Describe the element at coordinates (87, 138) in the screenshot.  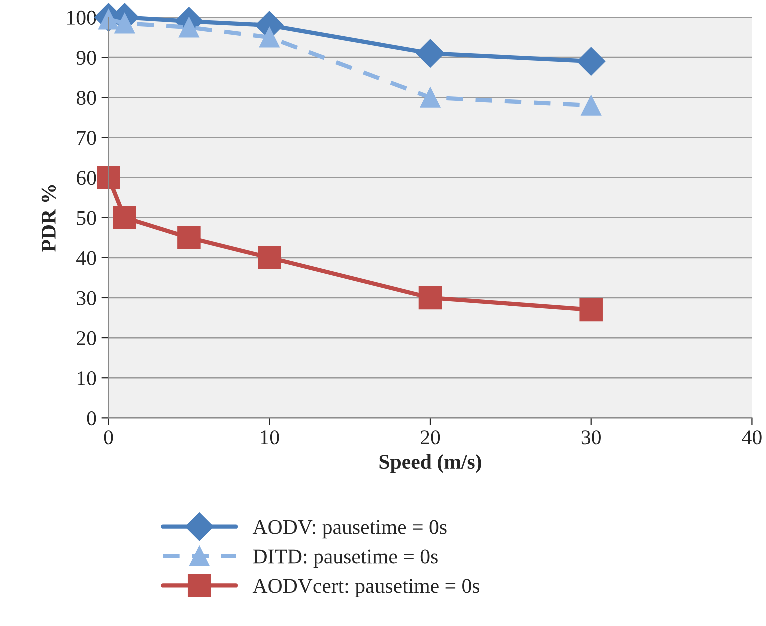
I see `y-tick-label: 70` at that location.